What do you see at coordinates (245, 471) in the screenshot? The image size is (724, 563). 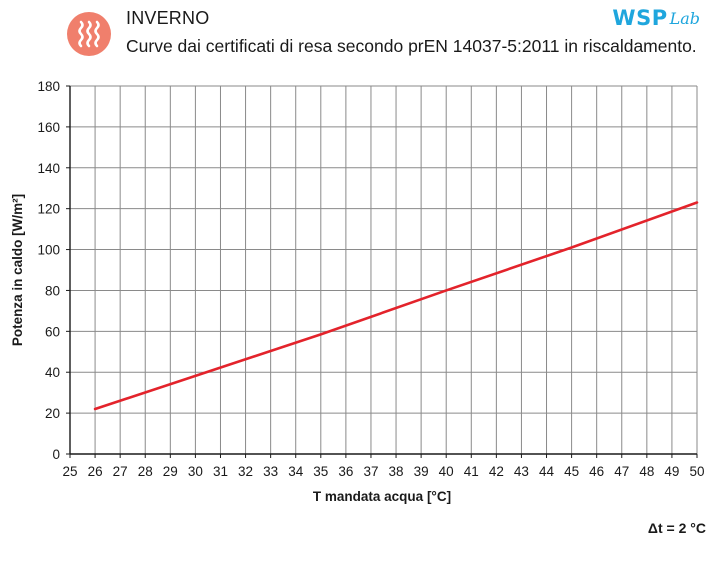 I see `x-tick-label: 32` at bounding box center [245, 471].